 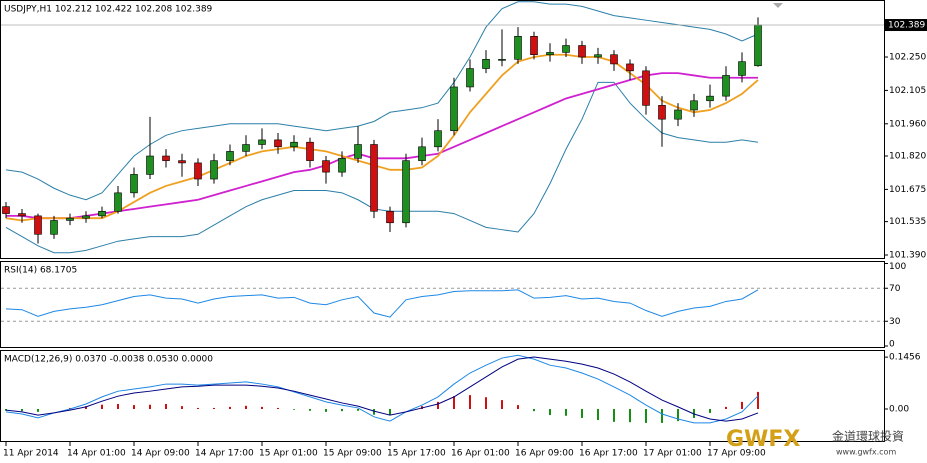 What do you see at coordinates (778, 5) in the screenshot?
I see `shift-marker` at bounding box center [778, 5].